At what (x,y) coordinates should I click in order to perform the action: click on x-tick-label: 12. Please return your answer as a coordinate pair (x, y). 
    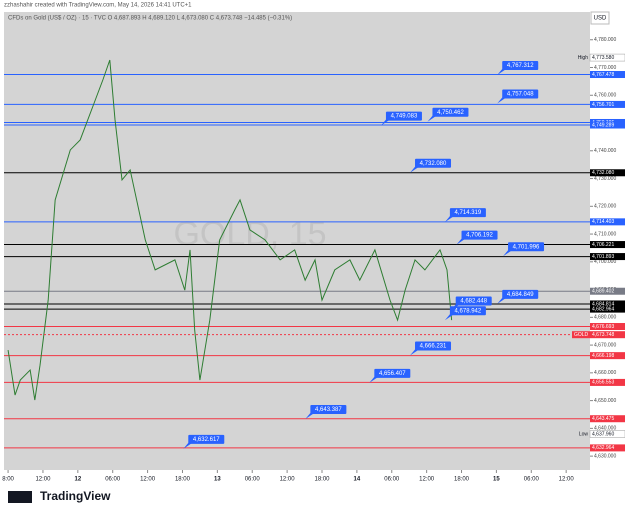
    Looking at the image, I should click on (77, 480).